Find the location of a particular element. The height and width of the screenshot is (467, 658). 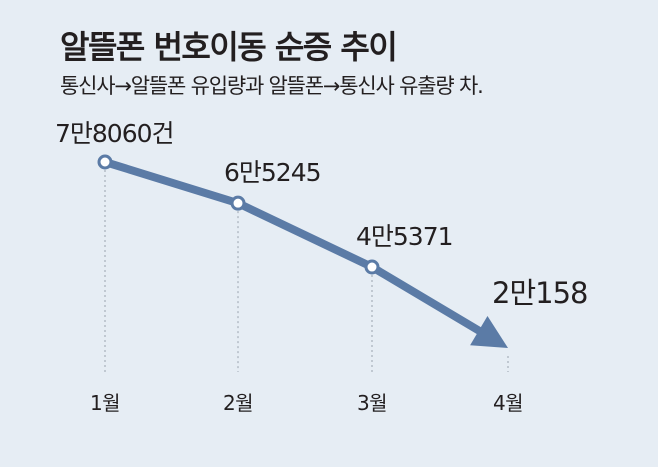

data-label-4: 2만158 is located at coordinates (539, 293).